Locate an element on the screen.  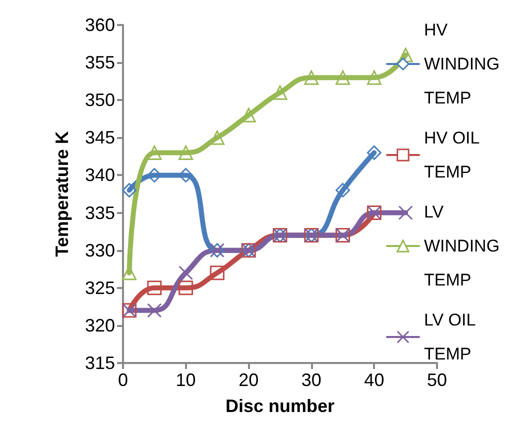
x-tick-label: 40 is located at coordinates (374, 380).